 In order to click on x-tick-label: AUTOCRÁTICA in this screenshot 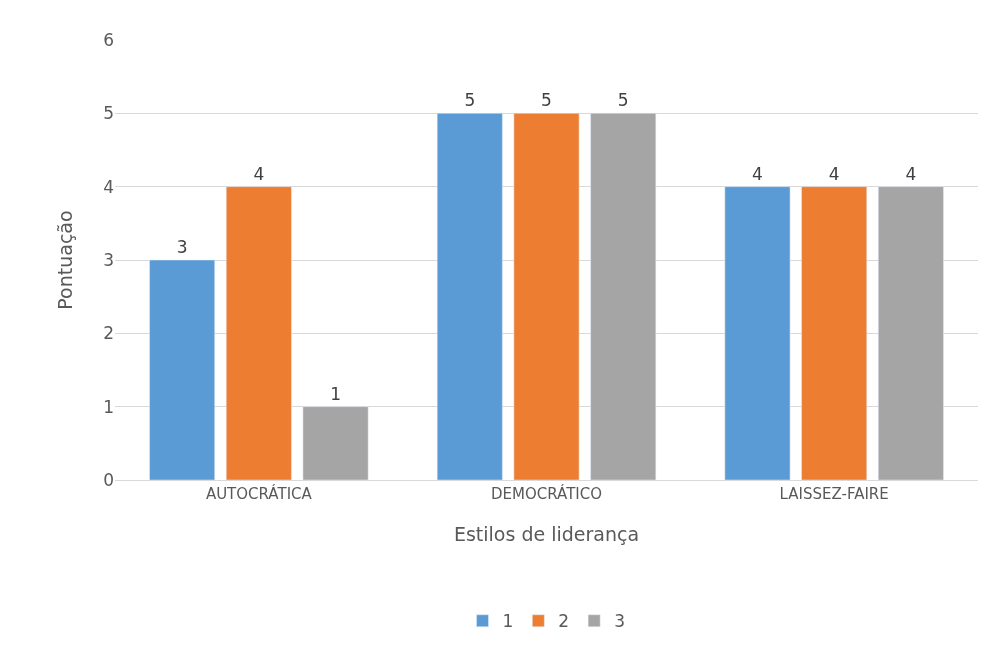, I will do `click(259, 493)`.